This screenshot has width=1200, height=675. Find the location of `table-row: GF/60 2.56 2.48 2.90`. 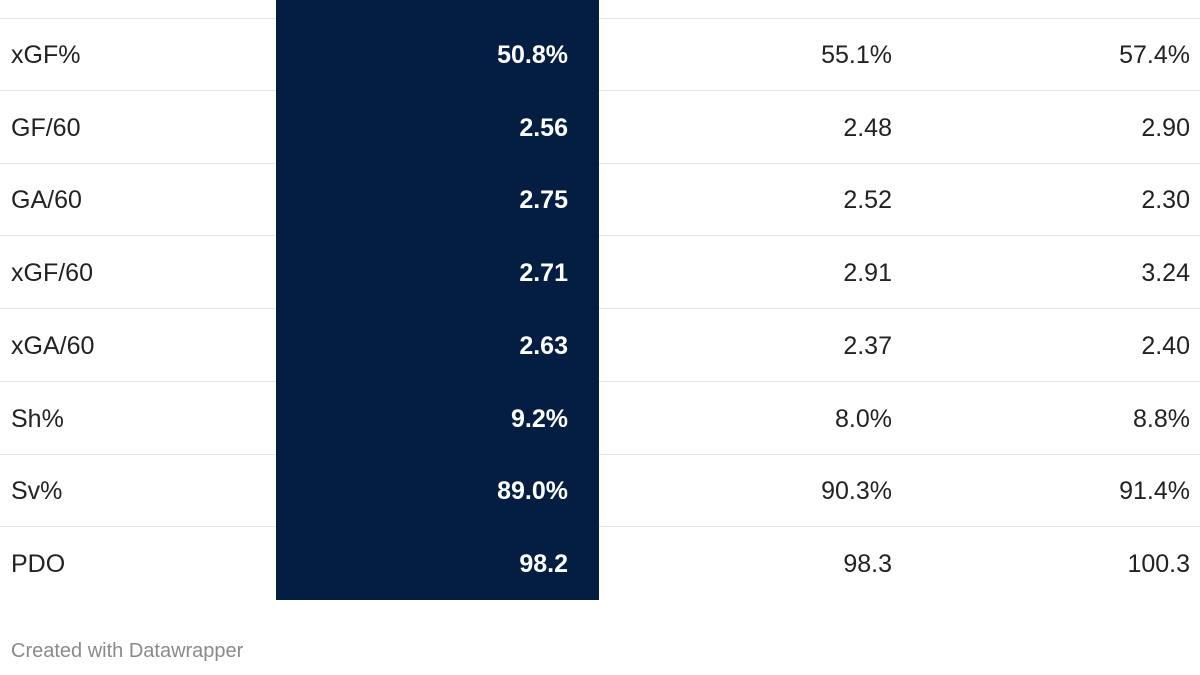

table-row: GF/60 2.56 2.48 2.90 is located at coordinates (600, 128).